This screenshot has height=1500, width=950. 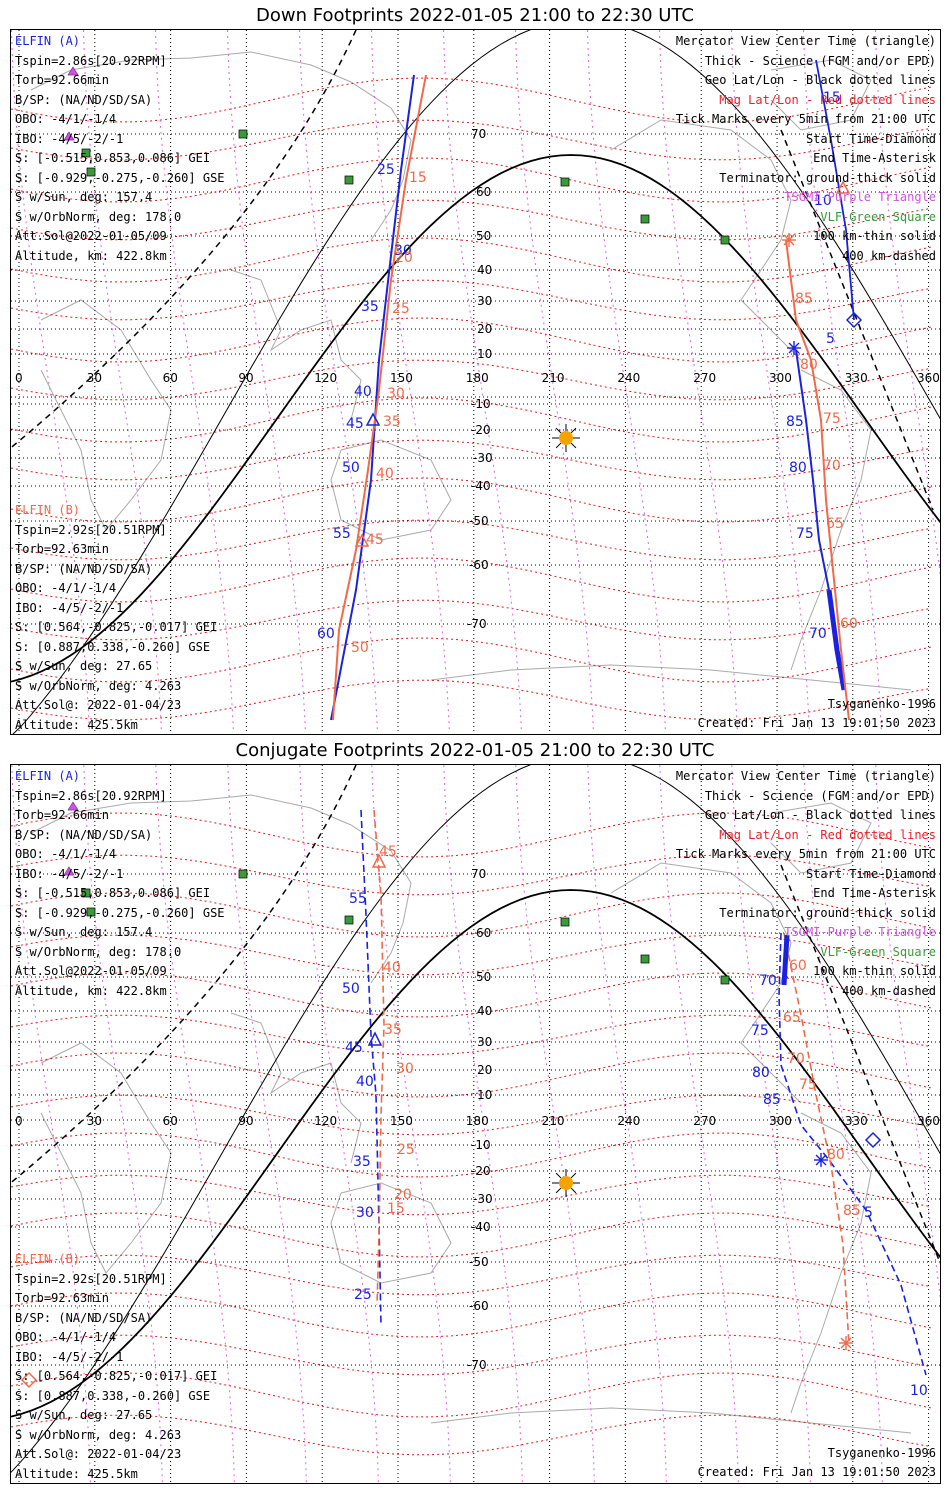 What do you see at coordinates (836, 640) in the screenshot?
I see `elfin-a-science-track` at bounding box center [836, 640].